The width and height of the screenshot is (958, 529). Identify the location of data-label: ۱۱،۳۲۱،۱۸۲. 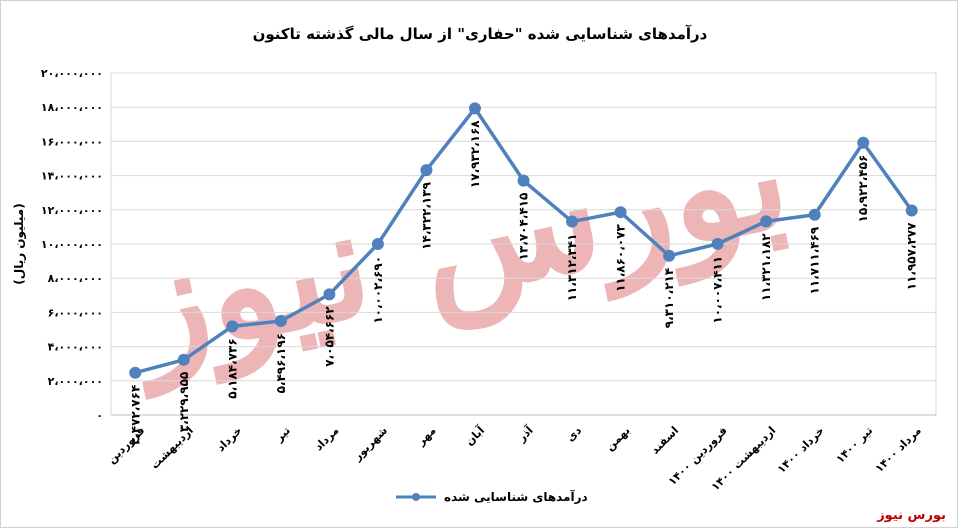
(766, 267).